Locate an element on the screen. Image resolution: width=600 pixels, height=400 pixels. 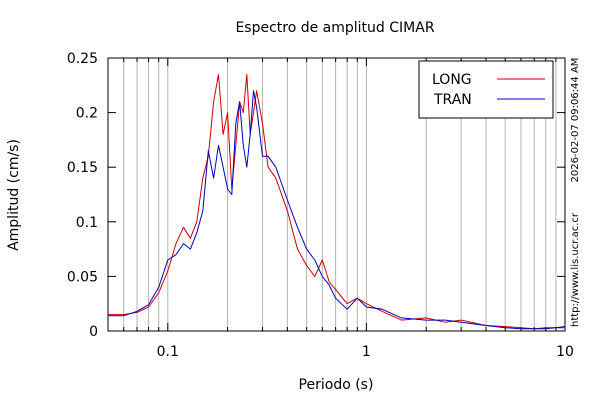
y-tick-label: 0.15 is located at coordinates (82, 168).